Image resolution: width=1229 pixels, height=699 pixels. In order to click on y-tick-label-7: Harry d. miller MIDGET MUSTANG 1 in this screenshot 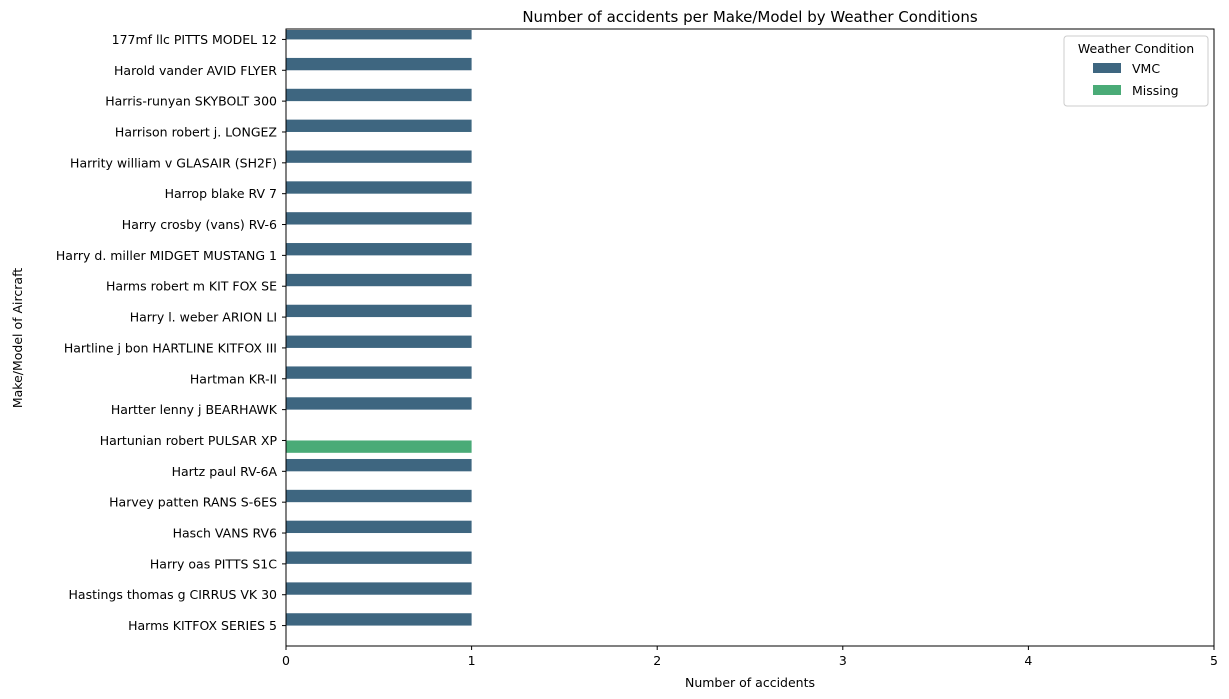, I will do `click(166, 255)`.